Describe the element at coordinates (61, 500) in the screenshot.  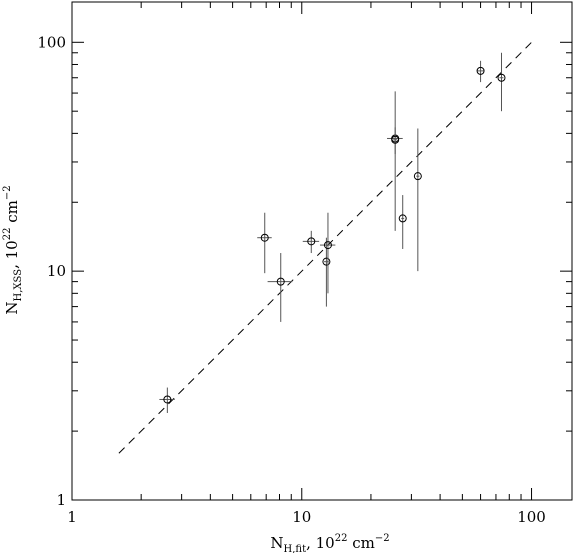
I see `y-tick-label: 1` at that location.